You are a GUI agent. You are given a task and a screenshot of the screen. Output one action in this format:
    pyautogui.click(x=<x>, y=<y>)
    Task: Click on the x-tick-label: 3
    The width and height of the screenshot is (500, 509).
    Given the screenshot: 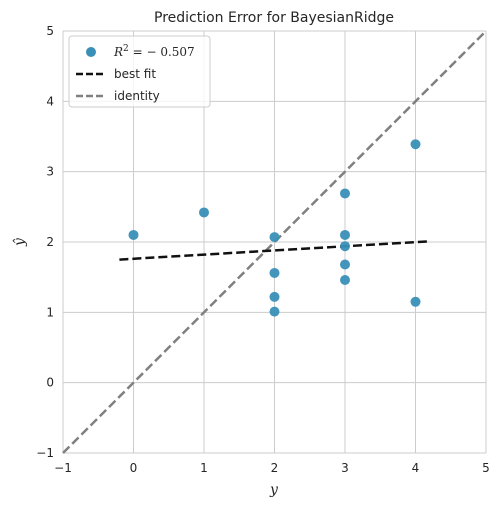 What is the action you would take?
    pyautogui.click(x=345, y=468)
    